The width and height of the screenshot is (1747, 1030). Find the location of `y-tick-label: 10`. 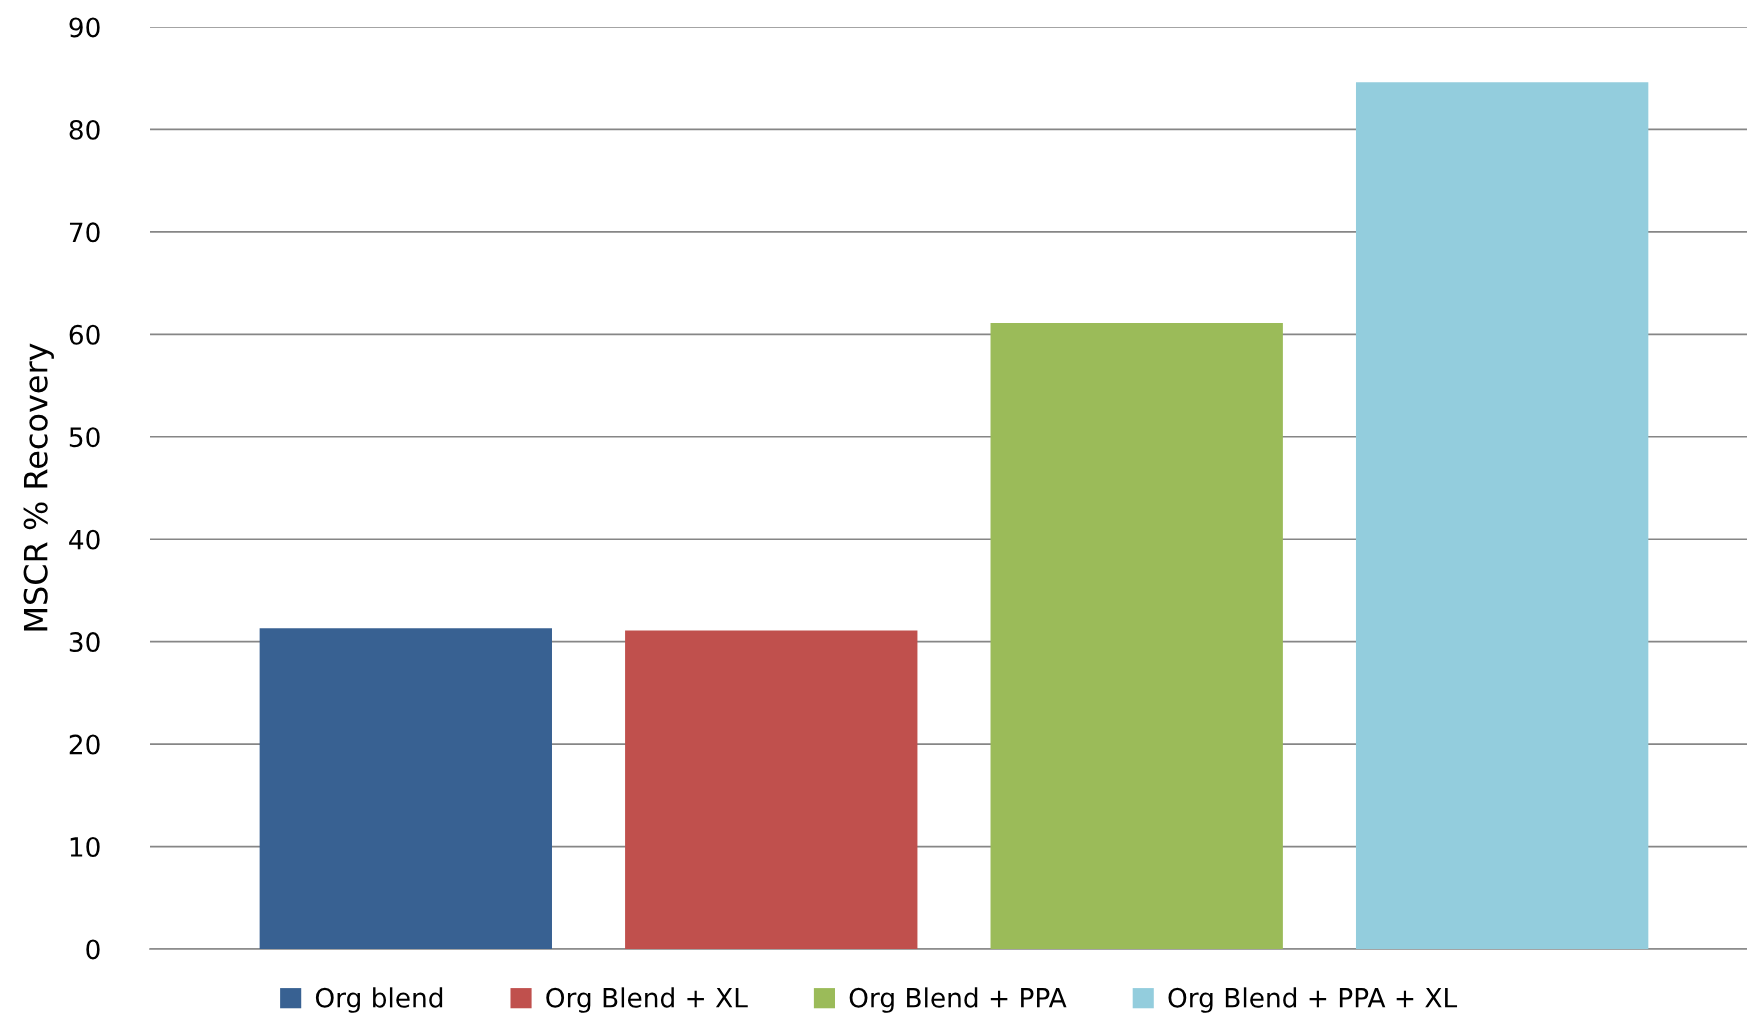

y-tick-label: 10 is located at coordinates (85, 847).